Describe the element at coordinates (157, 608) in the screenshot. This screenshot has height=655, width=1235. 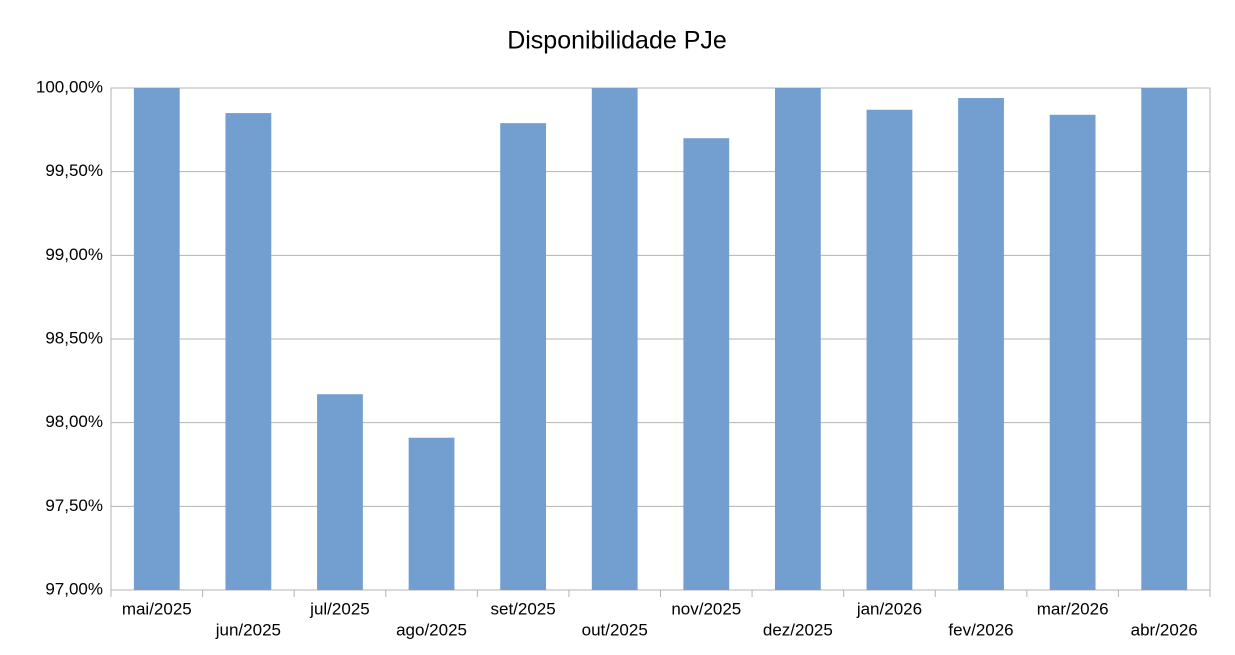
I see `x-tick-label: mai/2025` at that location.